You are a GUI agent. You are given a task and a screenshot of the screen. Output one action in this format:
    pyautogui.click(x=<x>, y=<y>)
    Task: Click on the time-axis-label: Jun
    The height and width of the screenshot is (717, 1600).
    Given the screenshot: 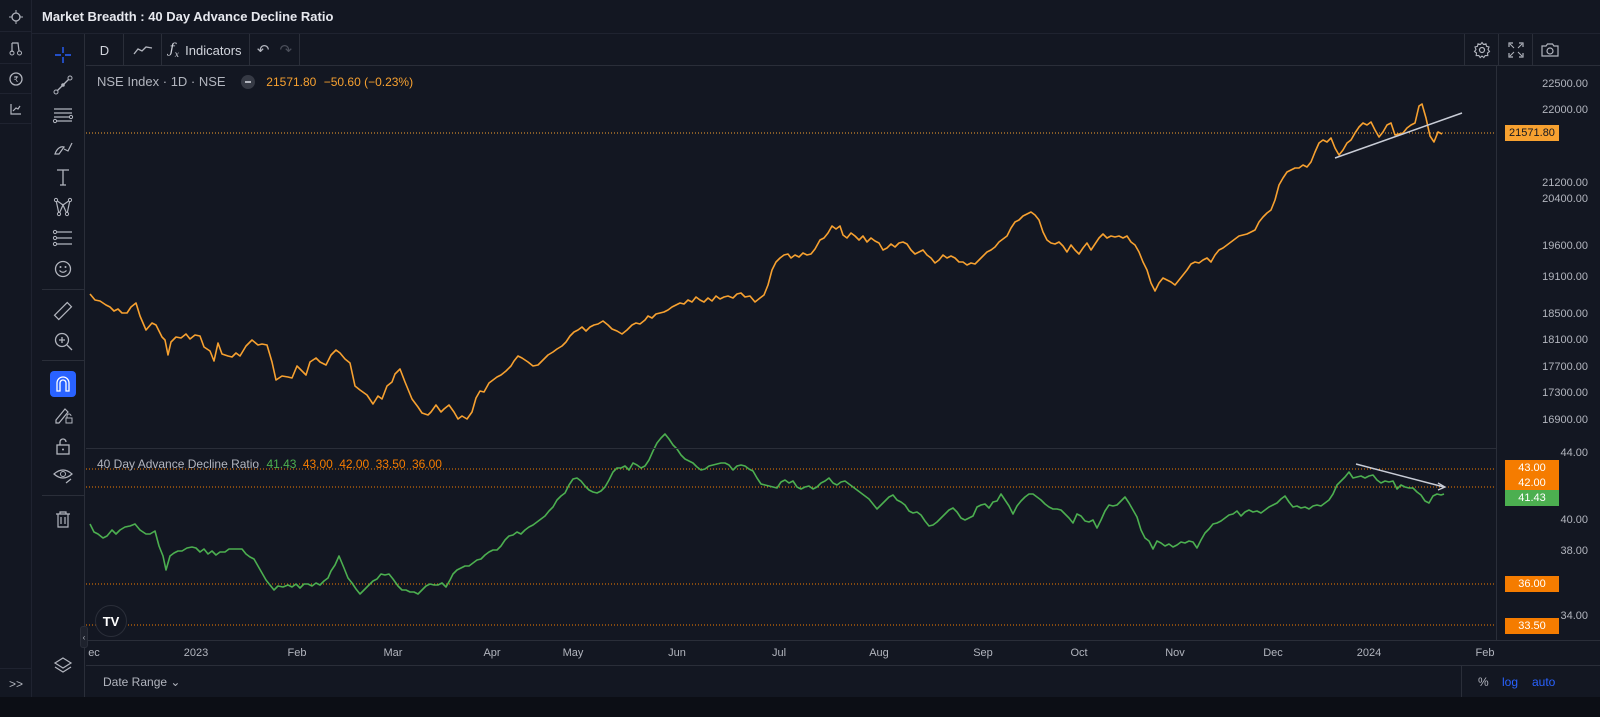 What is the action you would take?
    pyautogui.click(x=677, y=653)
    